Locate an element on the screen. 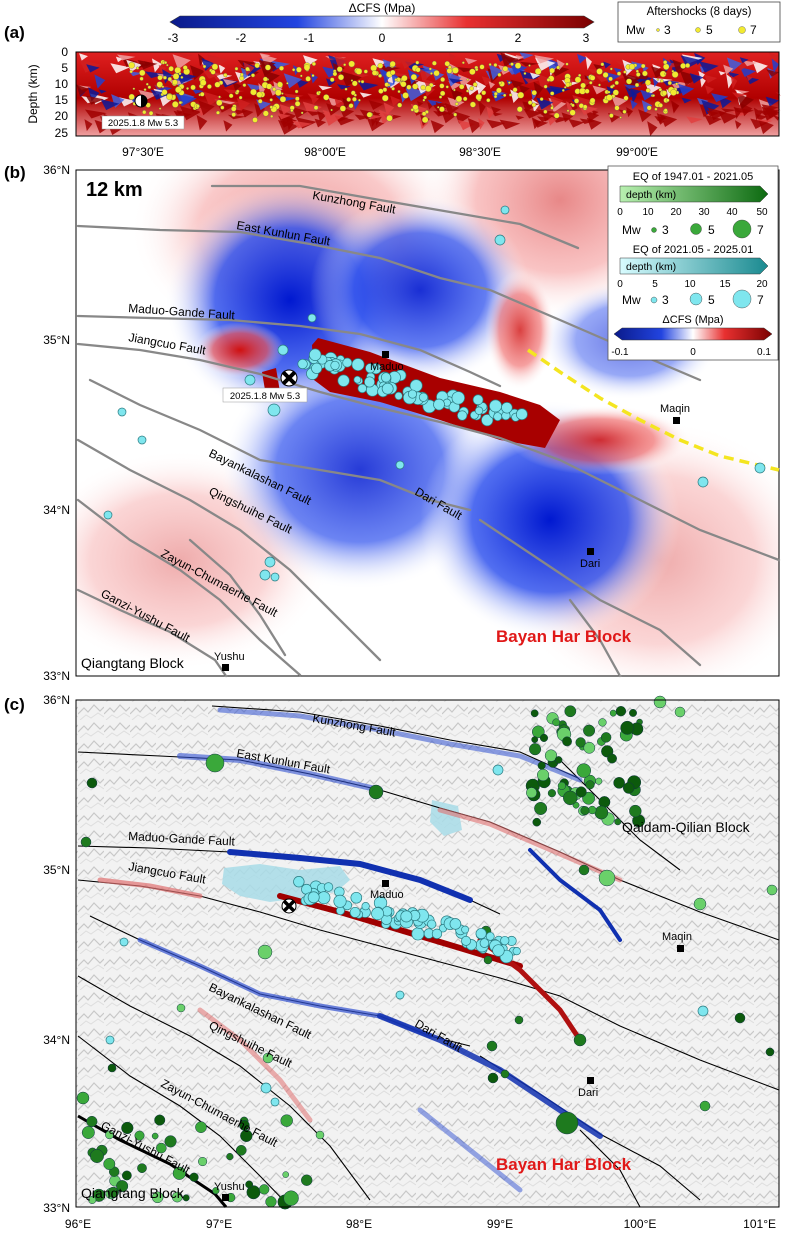 The width and height of the screenshot is (800, 1234). depth-slice-label: 12 km is located at coordinates (114, 190).